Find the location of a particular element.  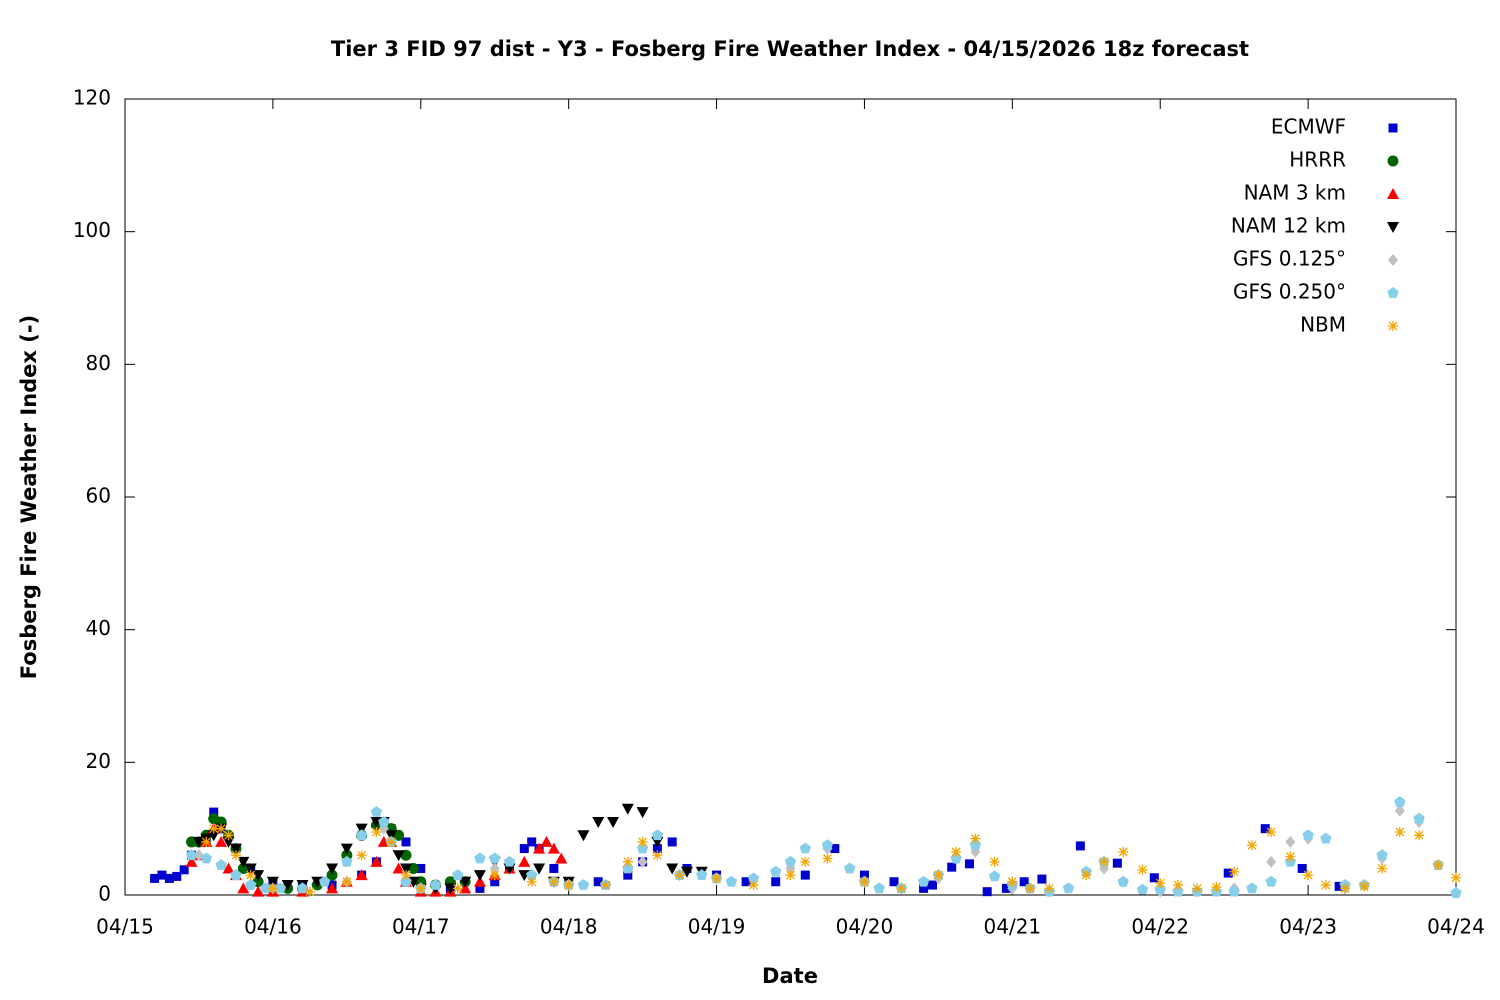

x-tick-label: 04/24 is located at coordinates (1456, 927).